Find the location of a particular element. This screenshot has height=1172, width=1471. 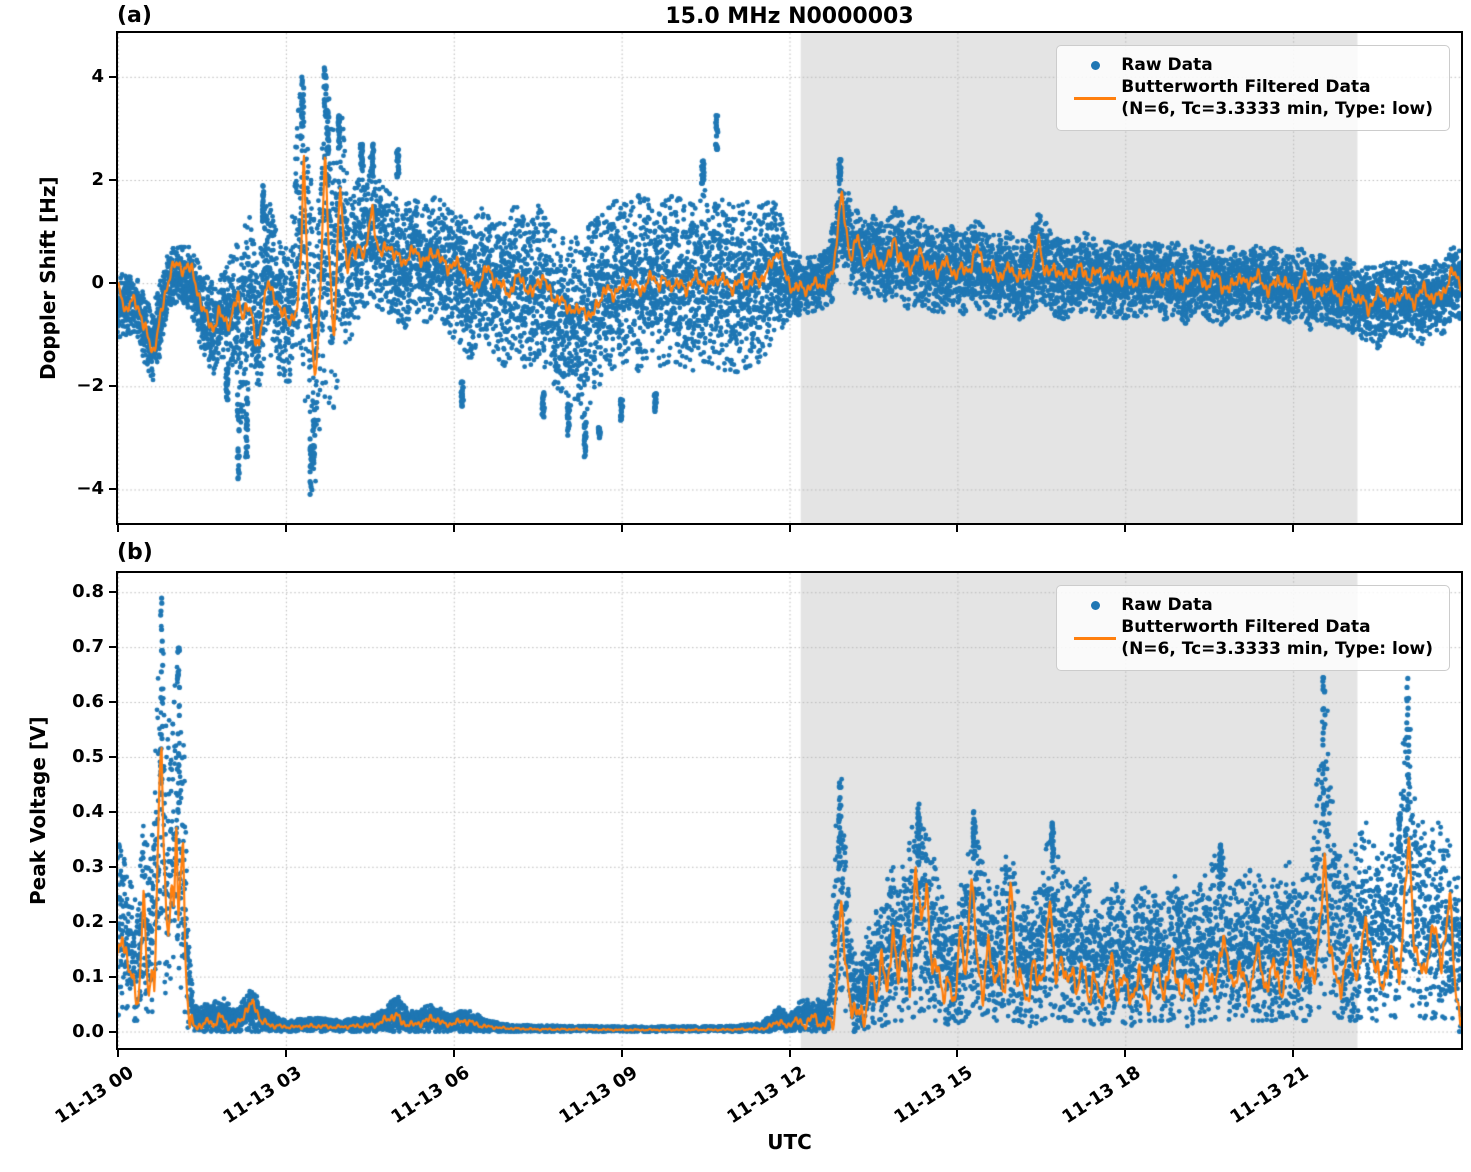

x-tick-label: 11-13 12 is located at coordinates (765, 1095).